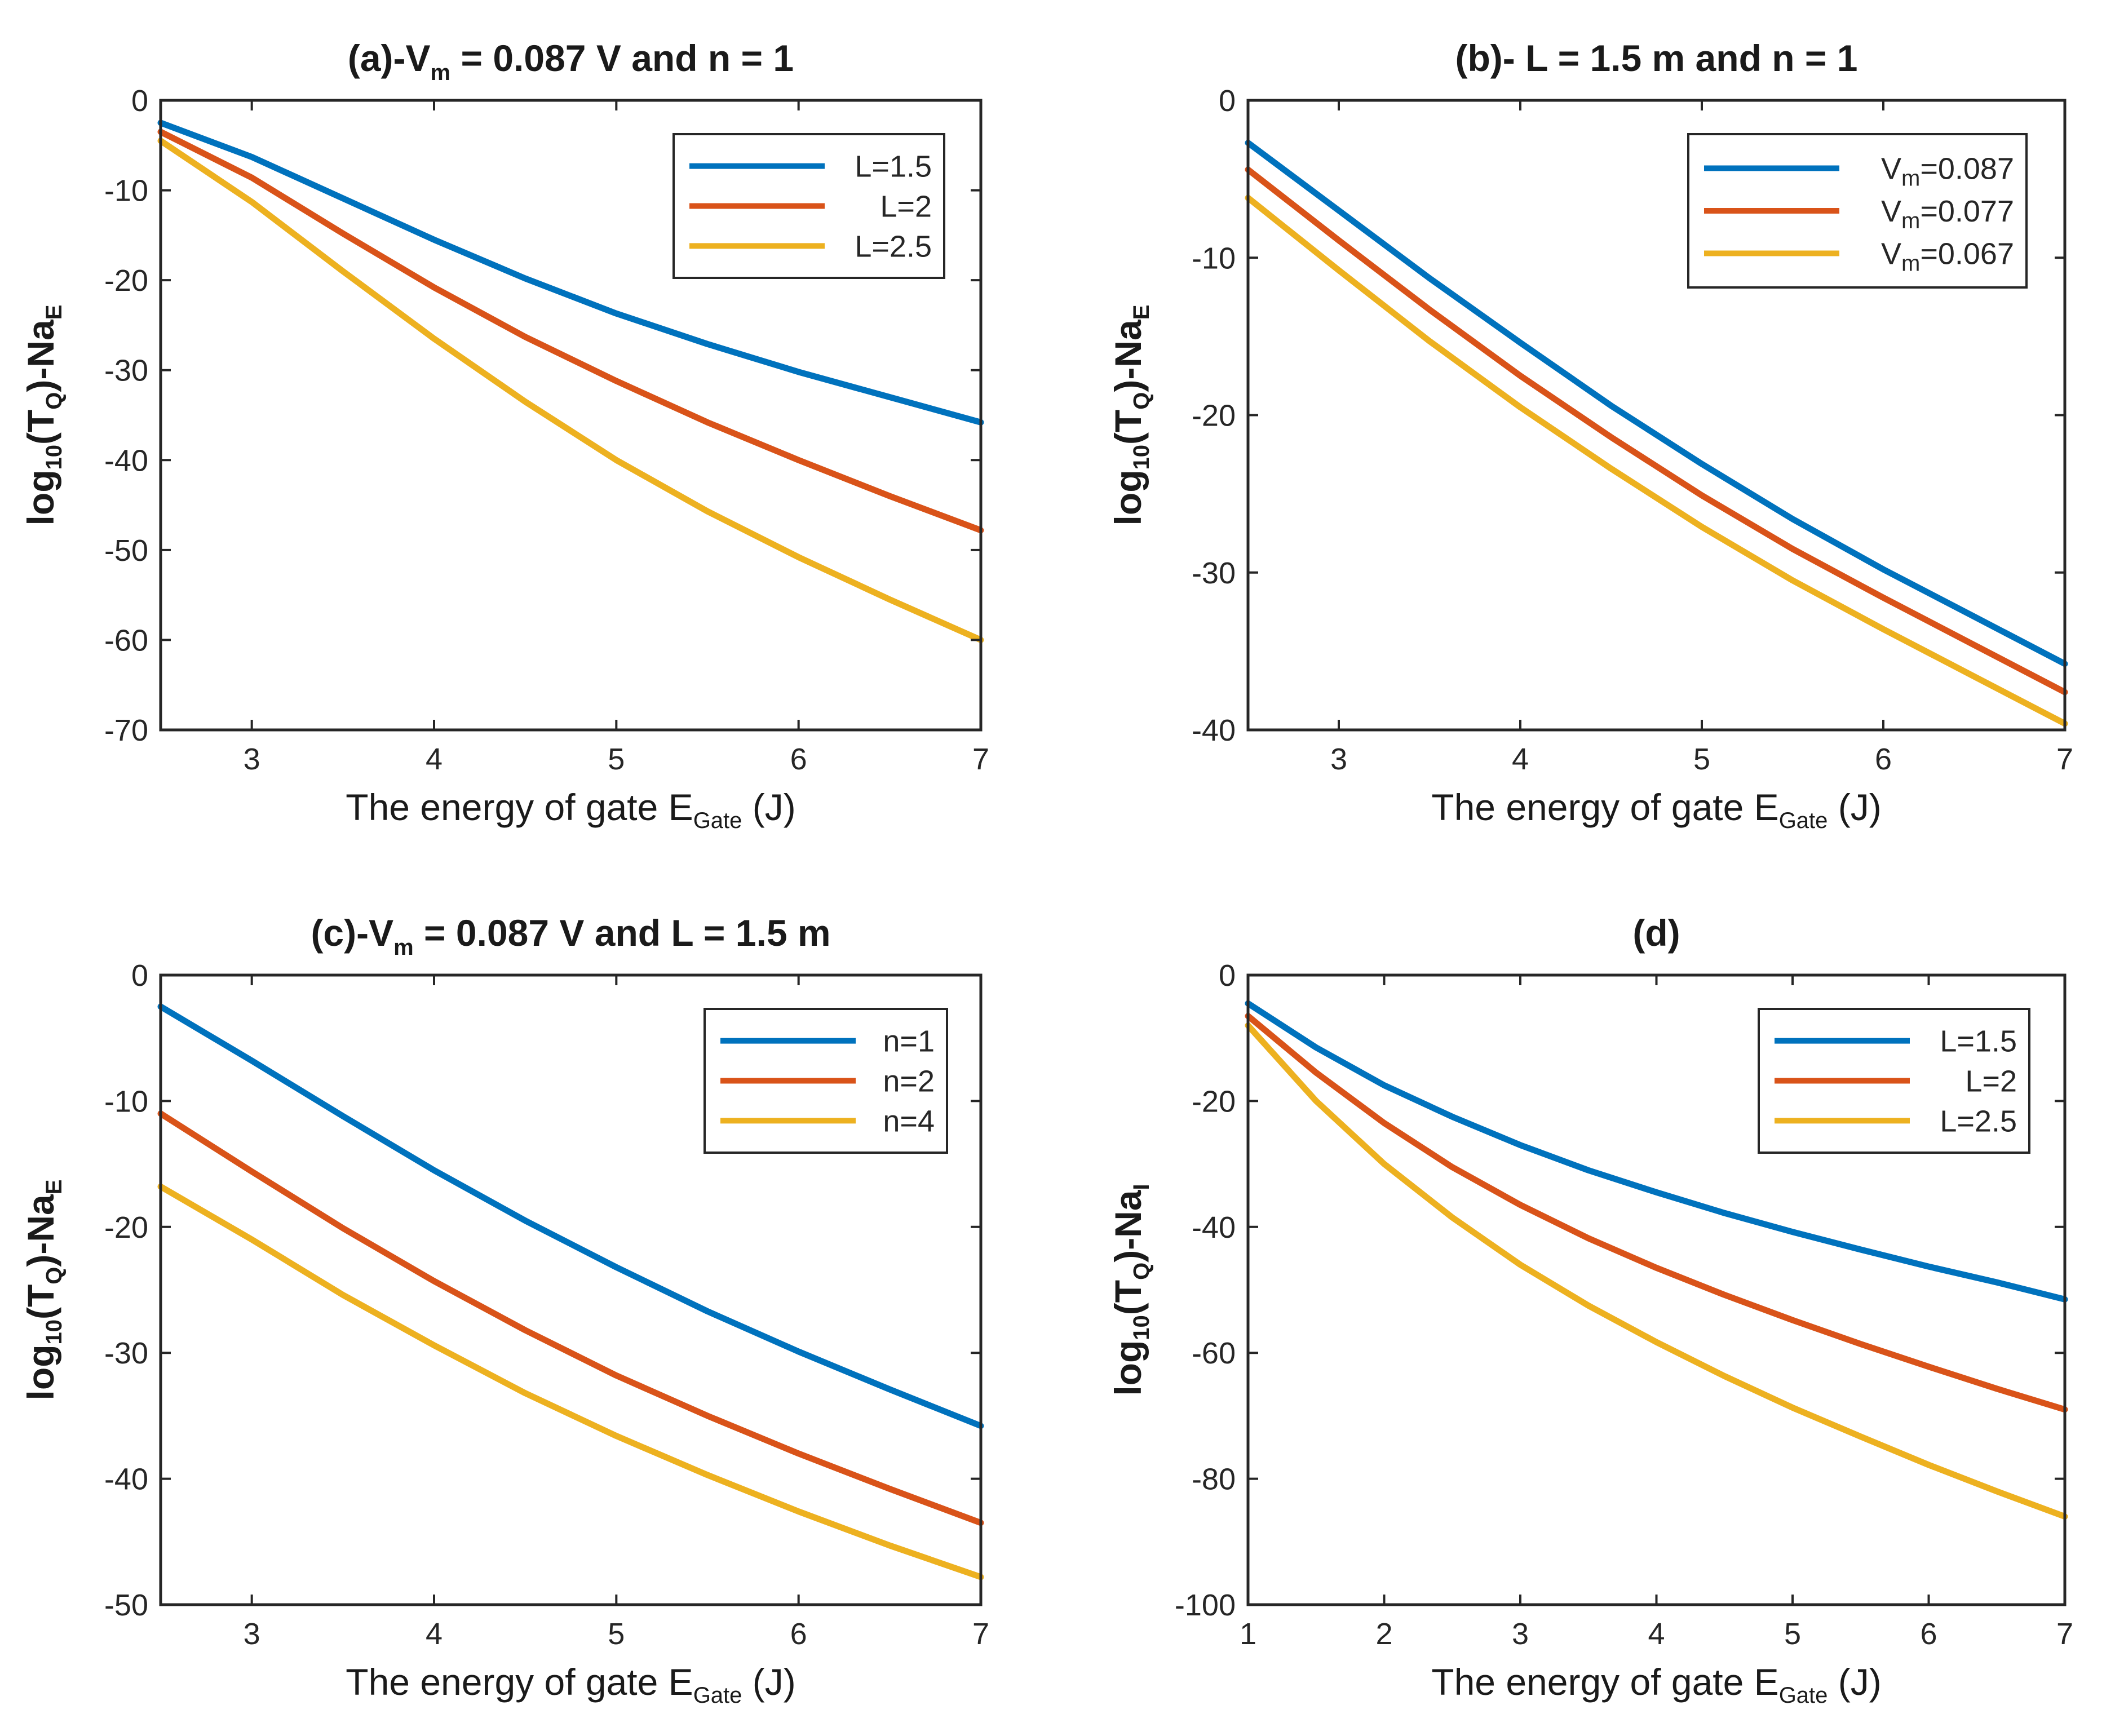 This screenshot has height=1736, width=2115. What do you see at coordinates (1656, 58) in the screenshot?
I see `chart-title: (b)- L = 1.5 m and n = 1` at bounding box center [1656, 58].